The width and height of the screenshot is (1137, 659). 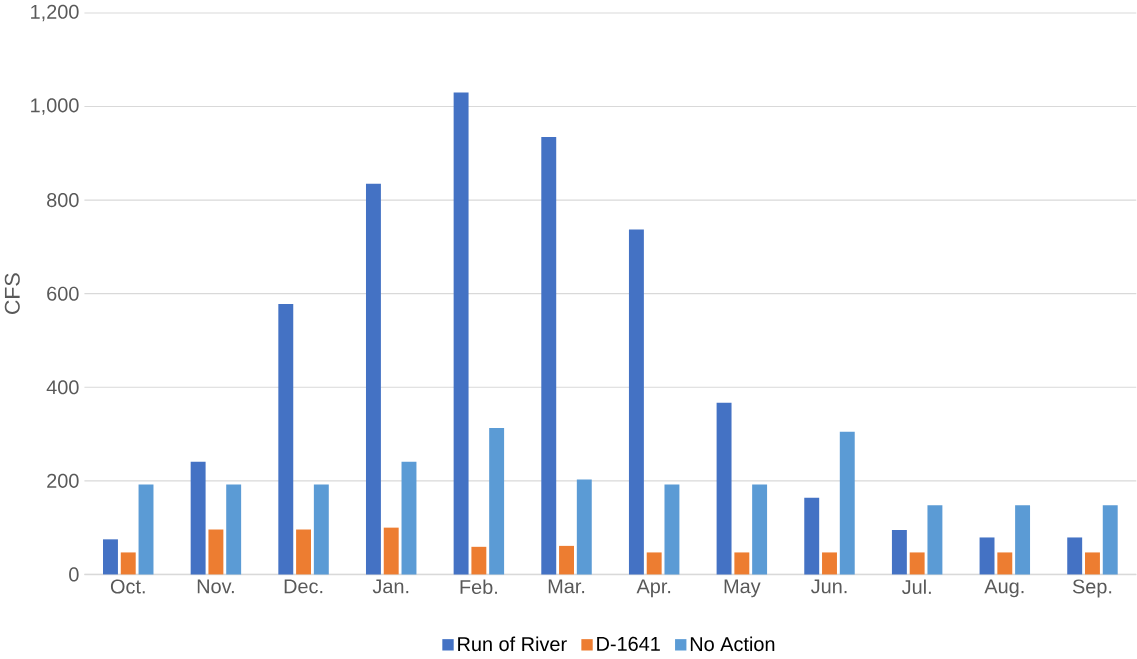 I want to click on y-tick-label: 200, so click(x=63, y=481).